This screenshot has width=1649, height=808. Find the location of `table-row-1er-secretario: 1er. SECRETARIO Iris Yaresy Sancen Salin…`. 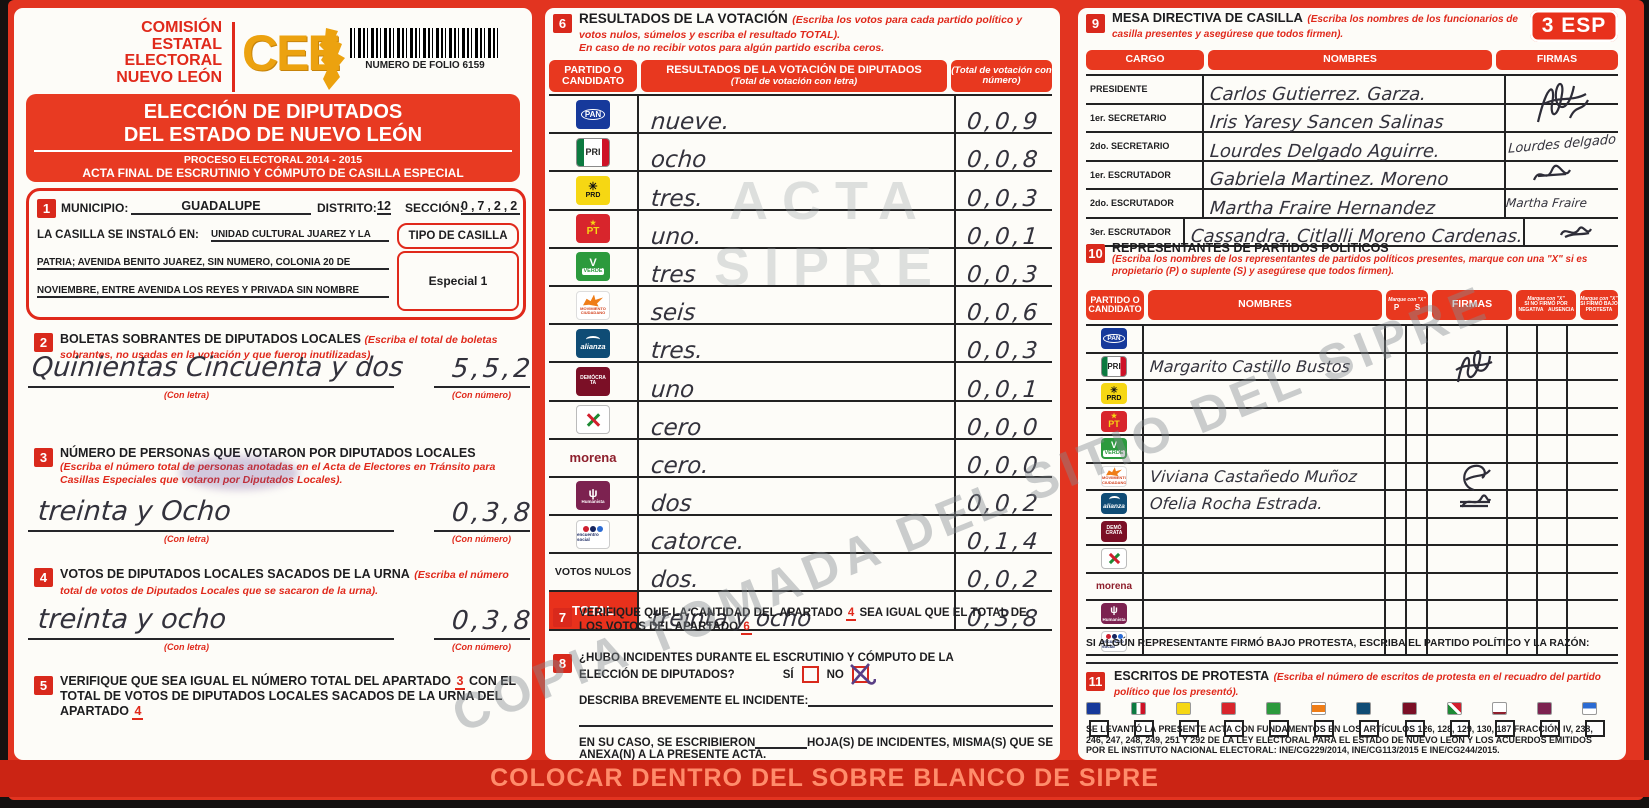

table-row-1er-secretario: 1er. SECRETARIO Iris Yaresy Sancen Salin… is located at coordinates (1352, 118).